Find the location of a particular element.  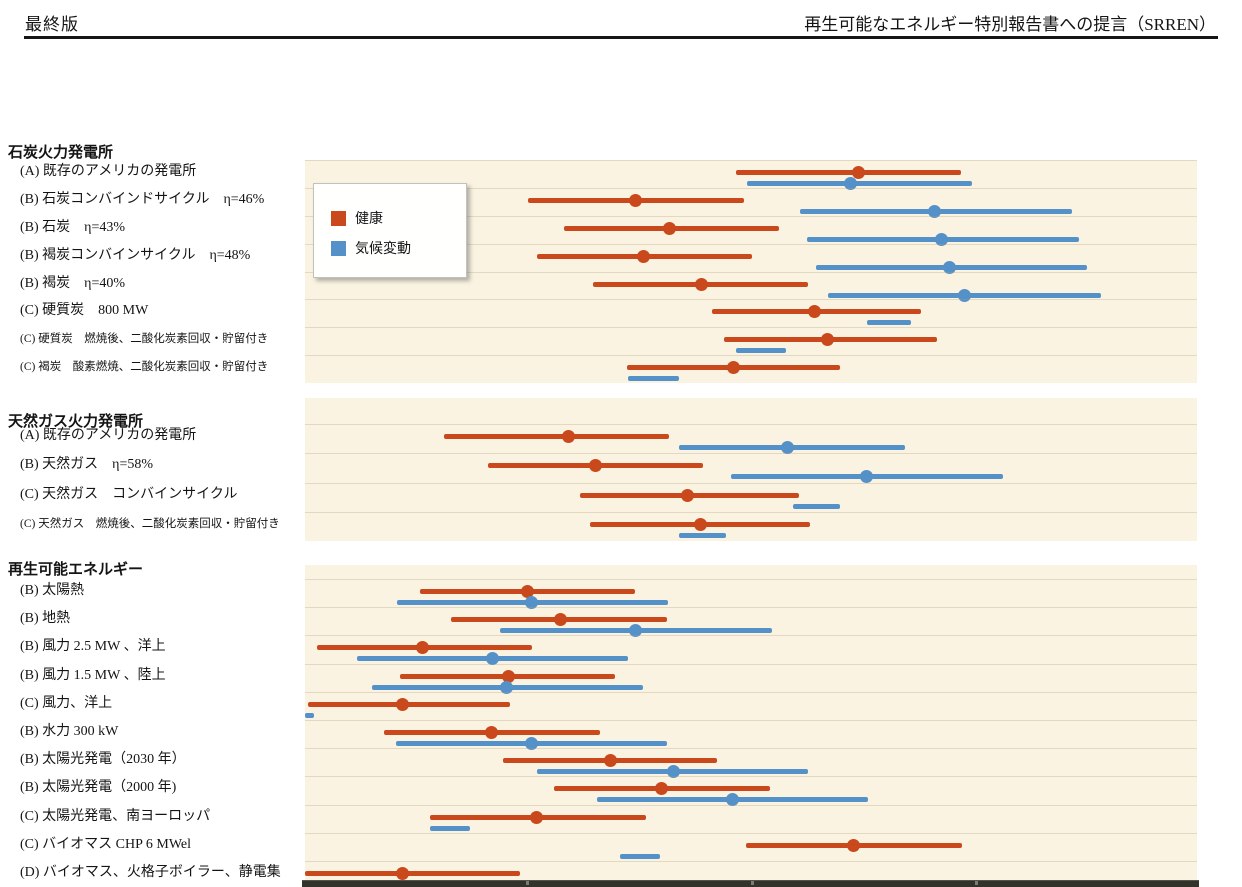

section-title-coal: 石炭火力発電所 is located at coordinates (61, 152).